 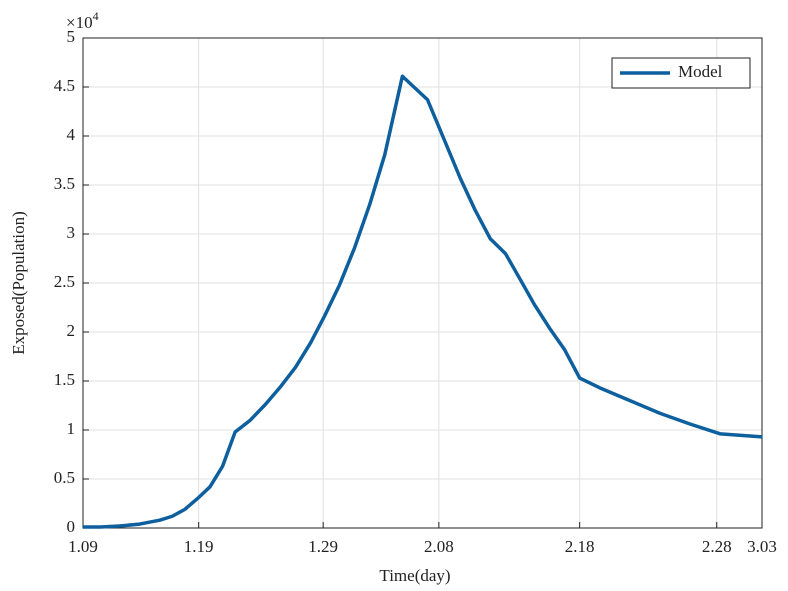 I want to click on x-tick-label: 1.19, so click(x=199, y=546).